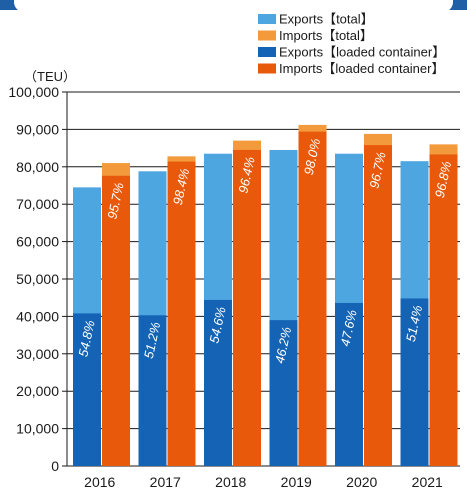 This screenshot has width=467, height=493. I want to click on bar-imports-loaded-2019, so click(312, 299).